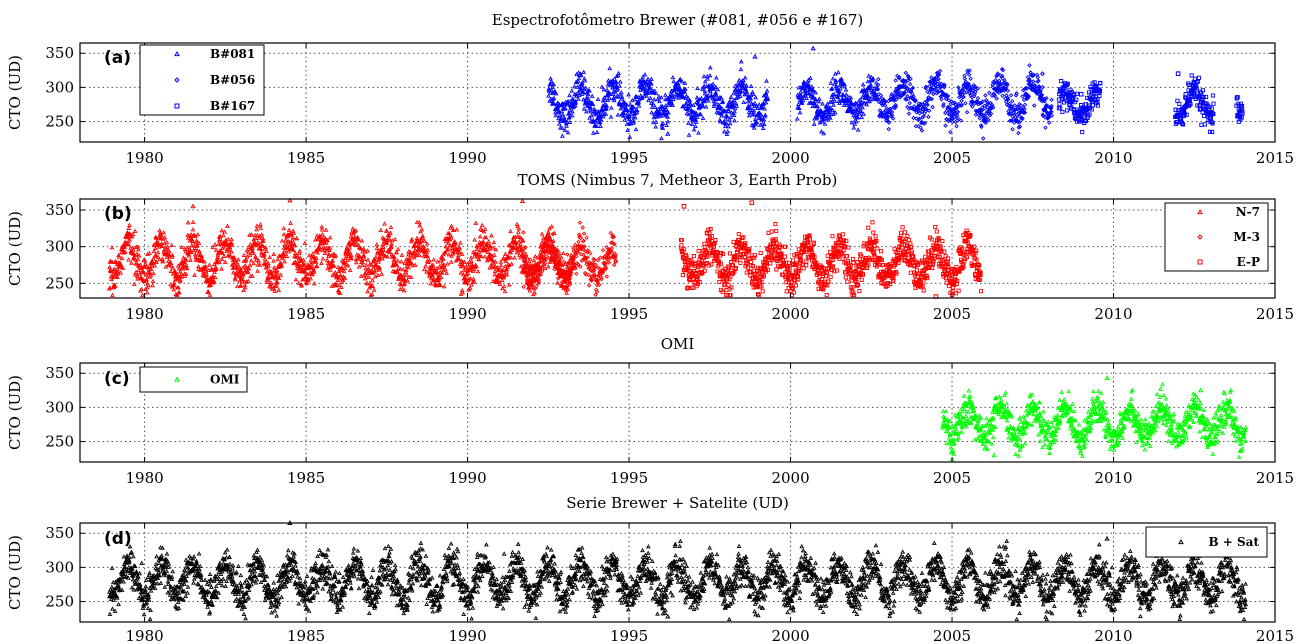 The height and width of the screenshot is (644, 1301). I want to click on legend-label: OMI, so click(225, 380).